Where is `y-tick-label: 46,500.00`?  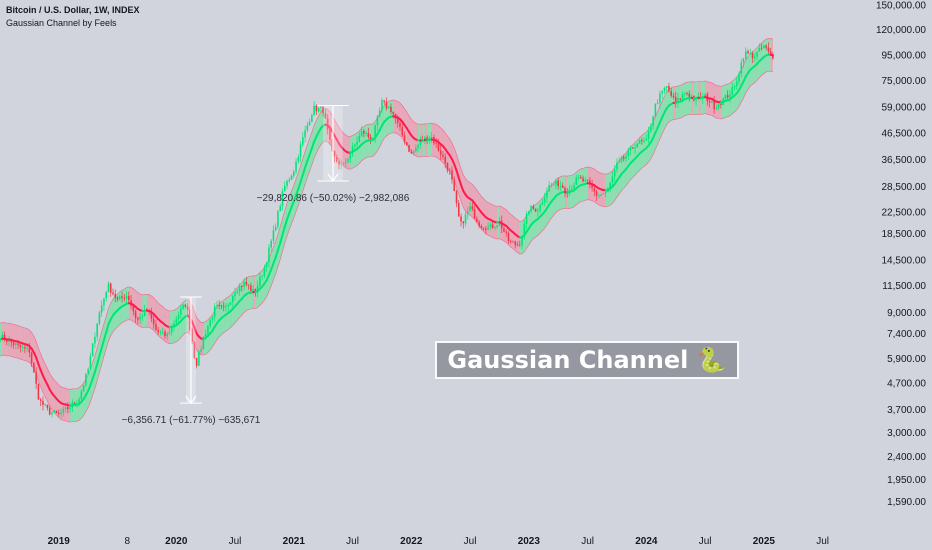 y-tick-label: 46,500.00 is located at coordinates (904, 133).